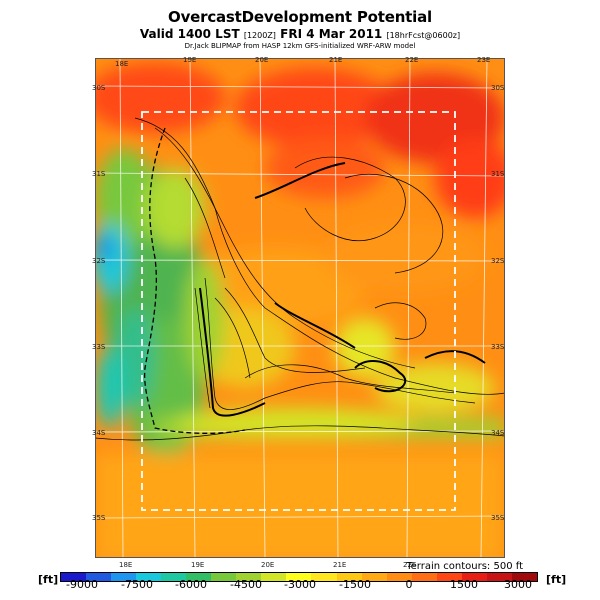 This screenshot has width=600, height=600. Describe the element at coordinates (122, 64) in the screenshot. I see `lon-label-top-0: 18E` at that location.